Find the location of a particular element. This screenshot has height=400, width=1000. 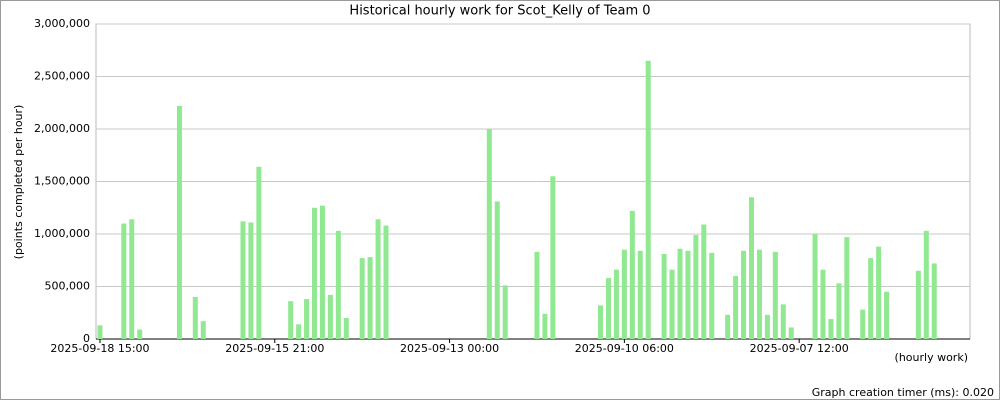

x-tick-label: 2025-09-07 12:00 is located at coordinates (799, 348).